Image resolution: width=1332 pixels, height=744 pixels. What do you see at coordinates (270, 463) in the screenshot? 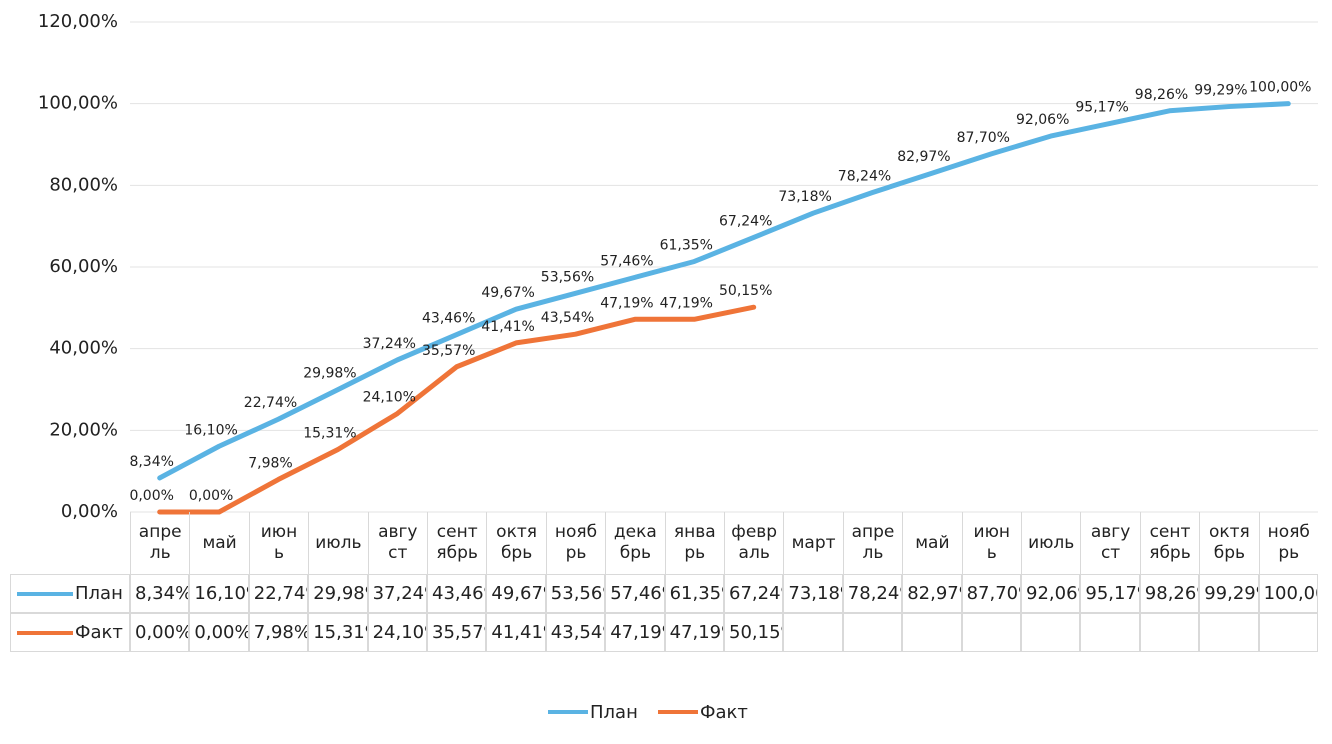
I see `data-label: 7,98%` at bounding box center [270, 463].